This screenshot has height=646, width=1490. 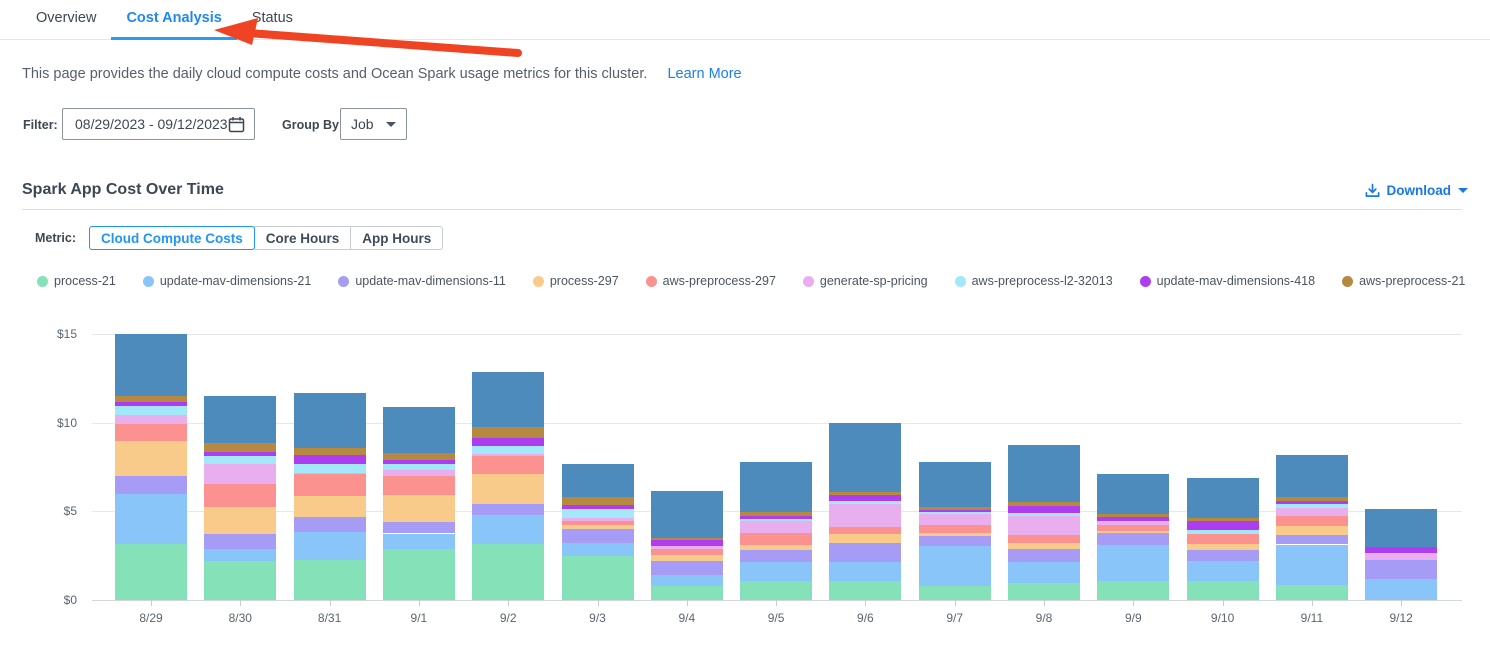 I want to click on metric-option-cloud-compute-costs: Cloud Compute Costs, so click(x=171, y=238).